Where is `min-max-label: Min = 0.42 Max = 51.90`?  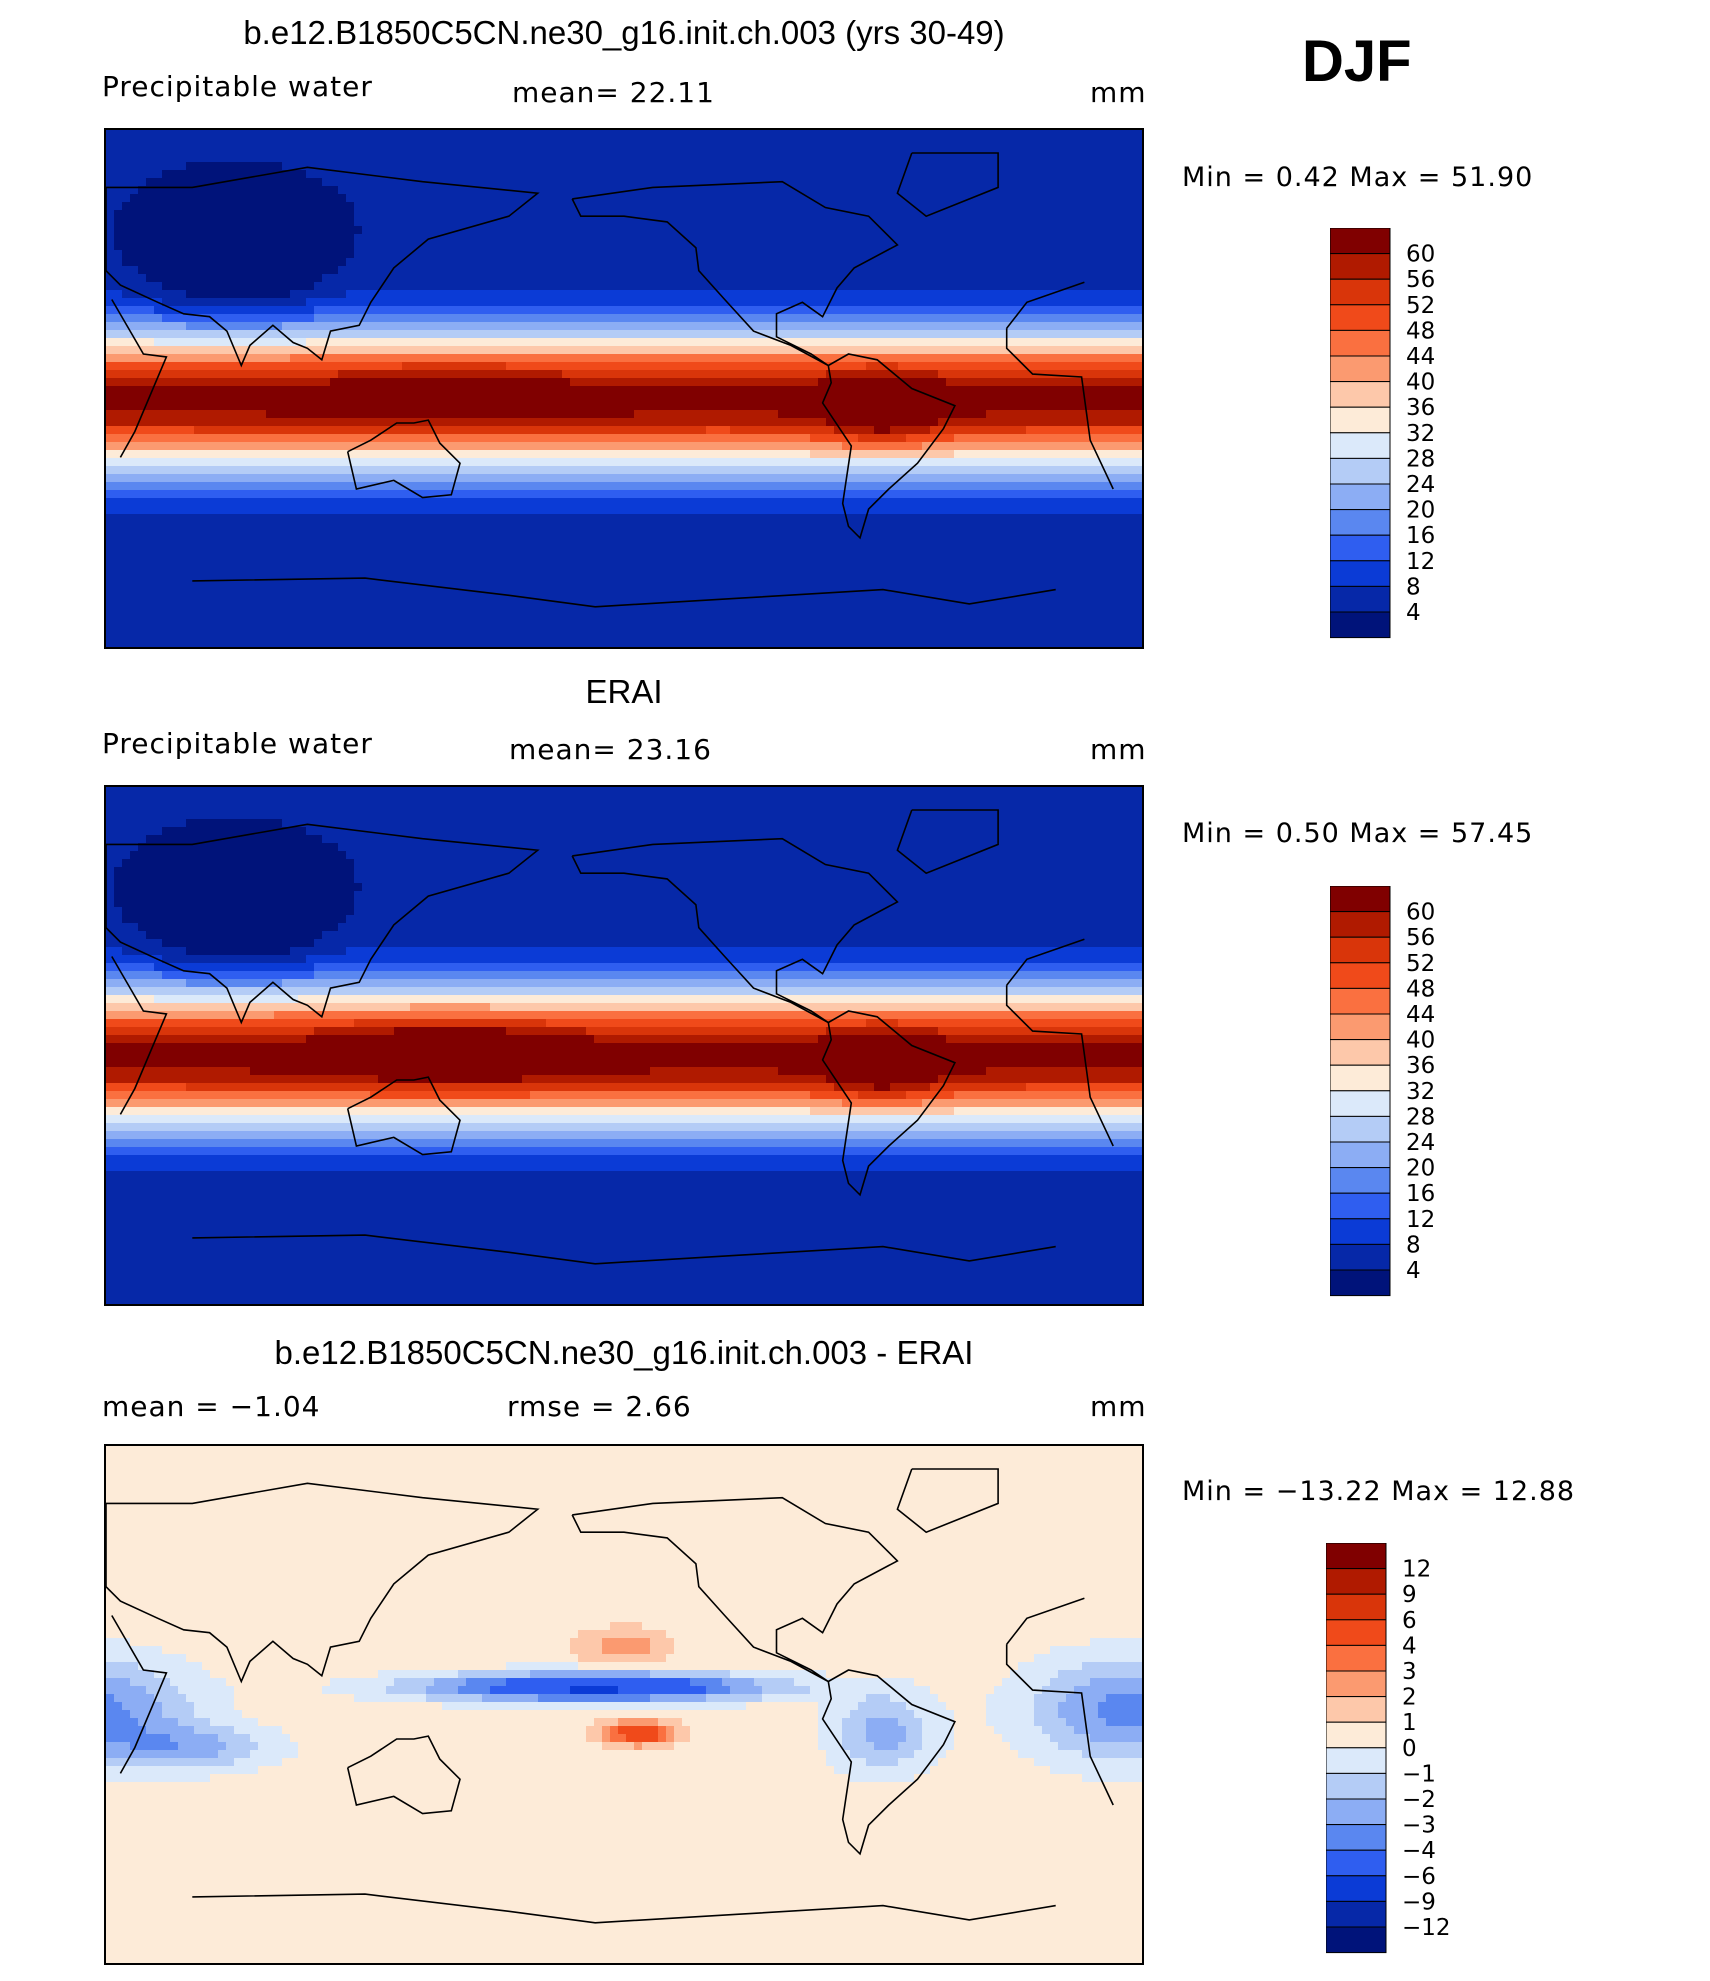 min-max-label: Min = 0.42 Max = 51.90 is located at coordinates (1357, 177).